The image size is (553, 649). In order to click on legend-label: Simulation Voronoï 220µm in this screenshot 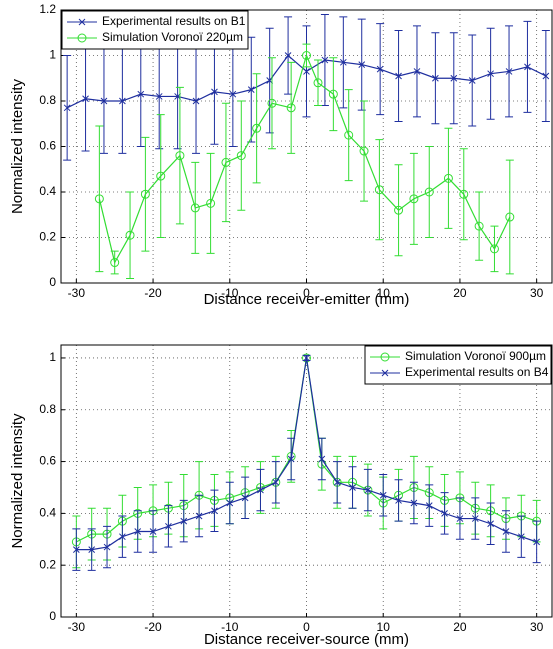, I will do `click(172, 37)`.